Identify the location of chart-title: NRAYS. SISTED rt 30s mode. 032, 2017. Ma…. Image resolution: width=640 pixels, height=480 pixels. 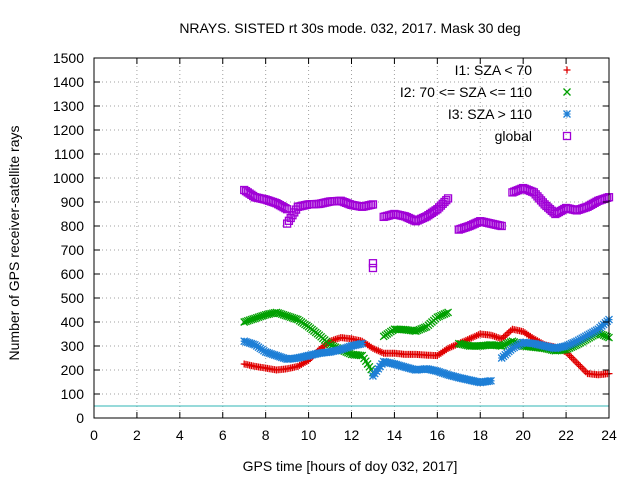
(349, 28).